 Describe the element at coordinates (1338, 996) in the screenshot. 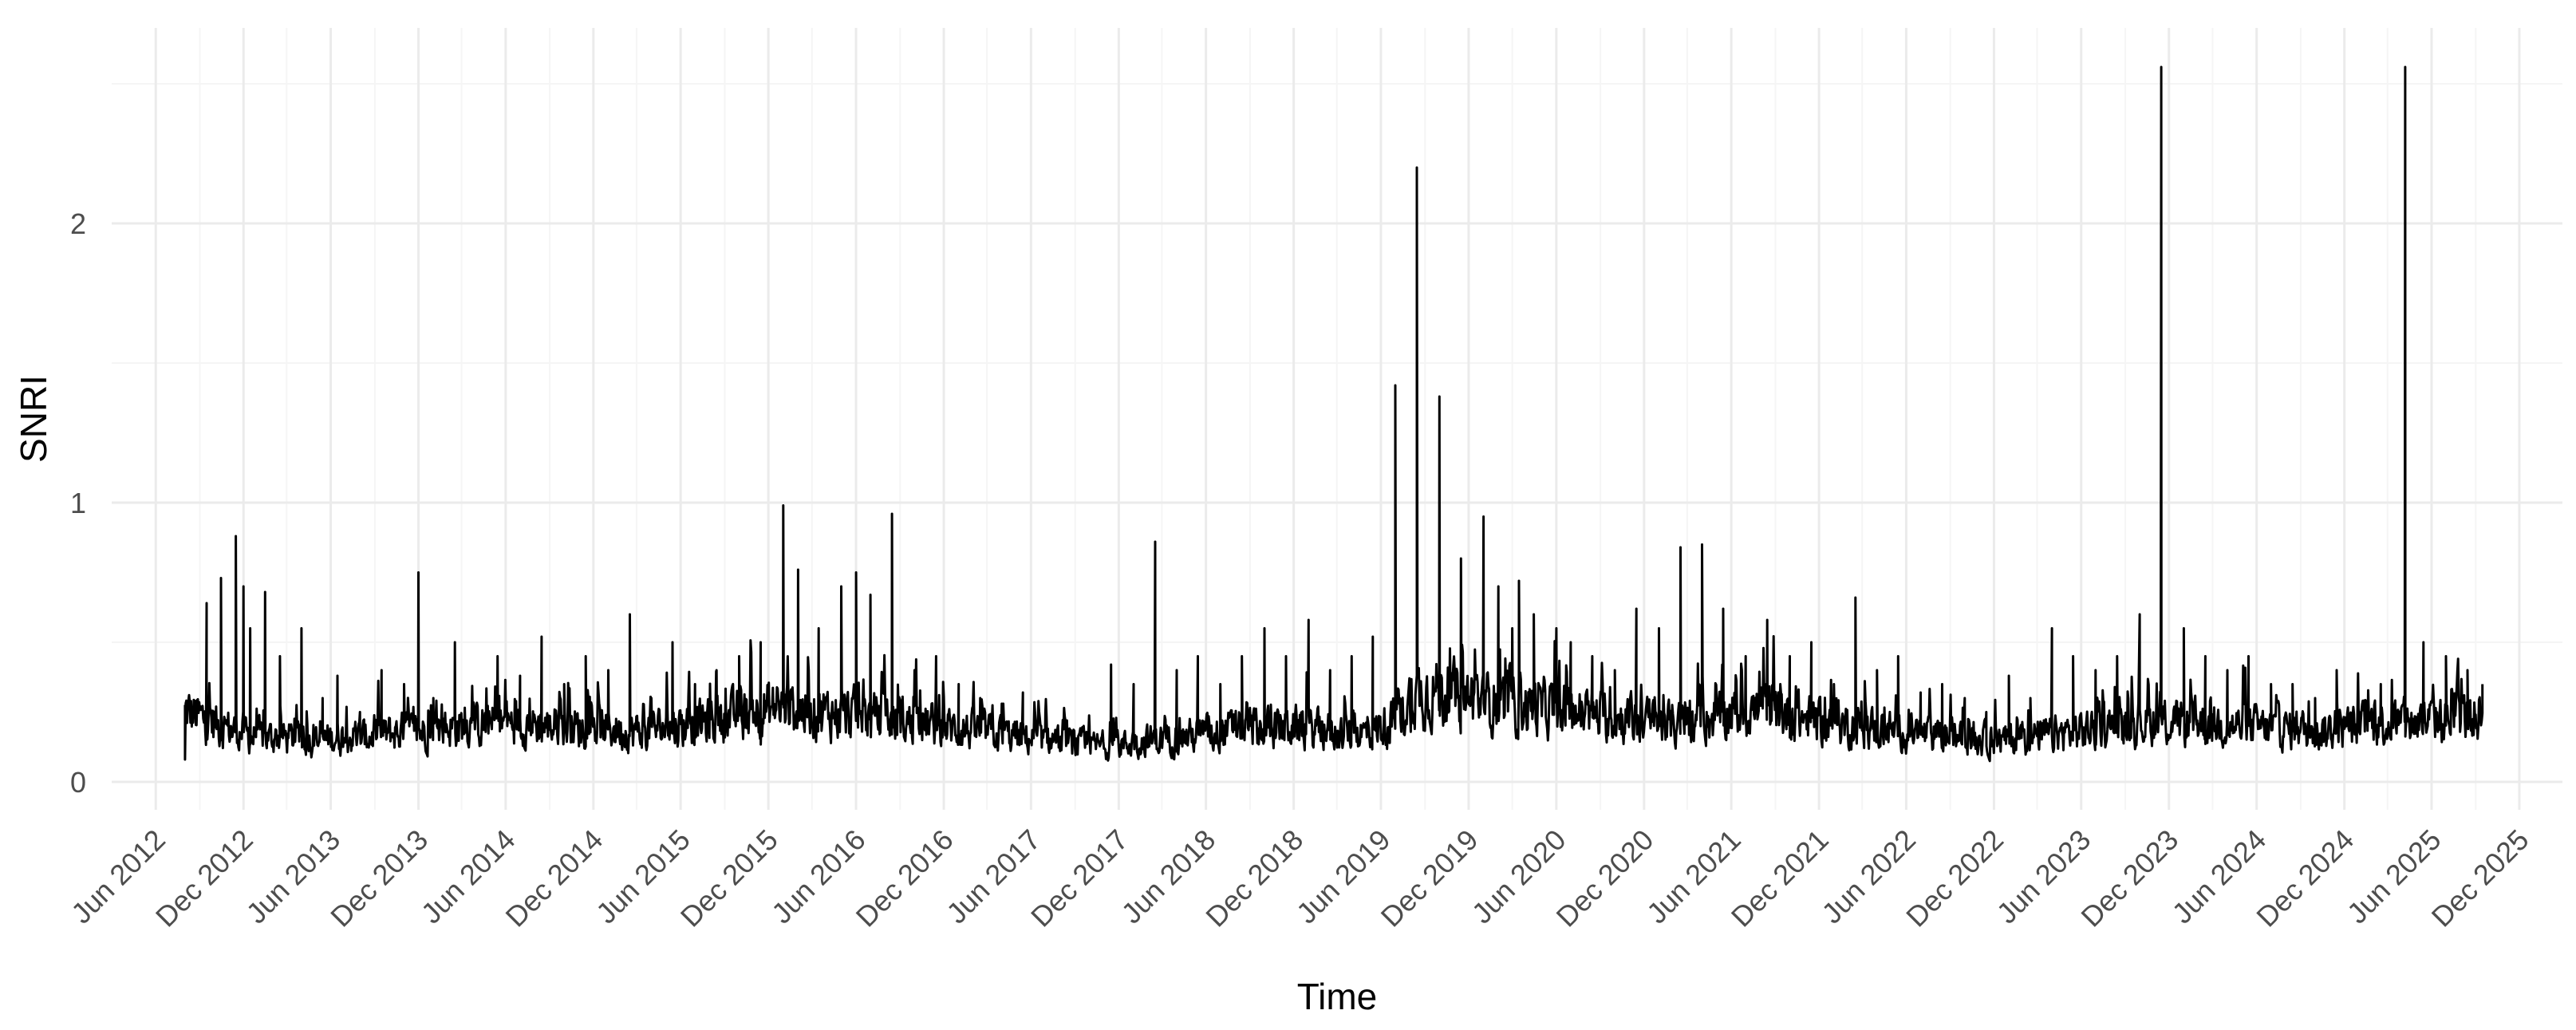

I see `x-axis-title: Time` at that location.